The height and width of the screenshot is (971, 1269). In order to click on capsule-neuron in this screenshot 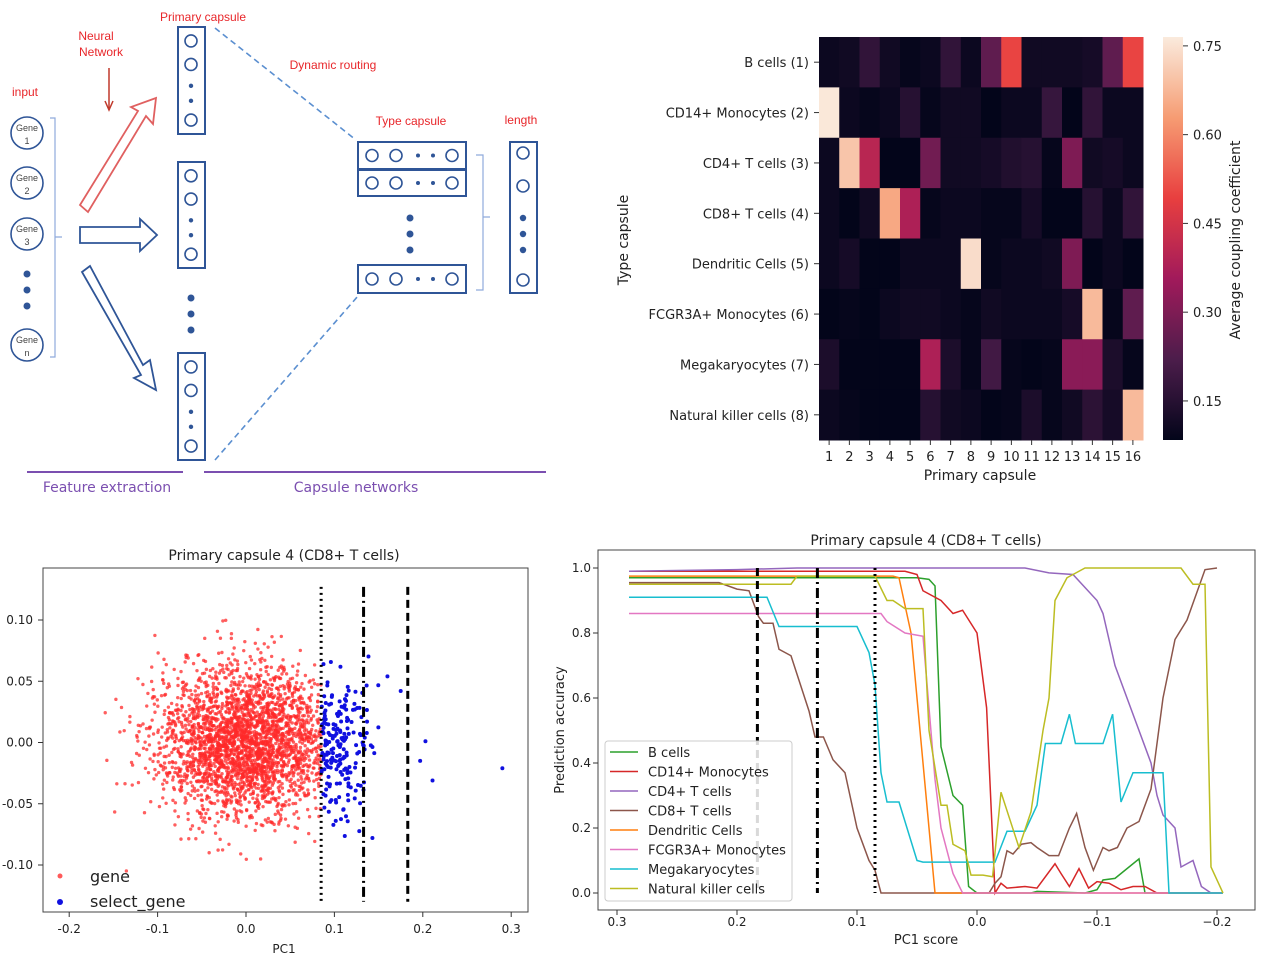, I will do `click(452, 155)`.